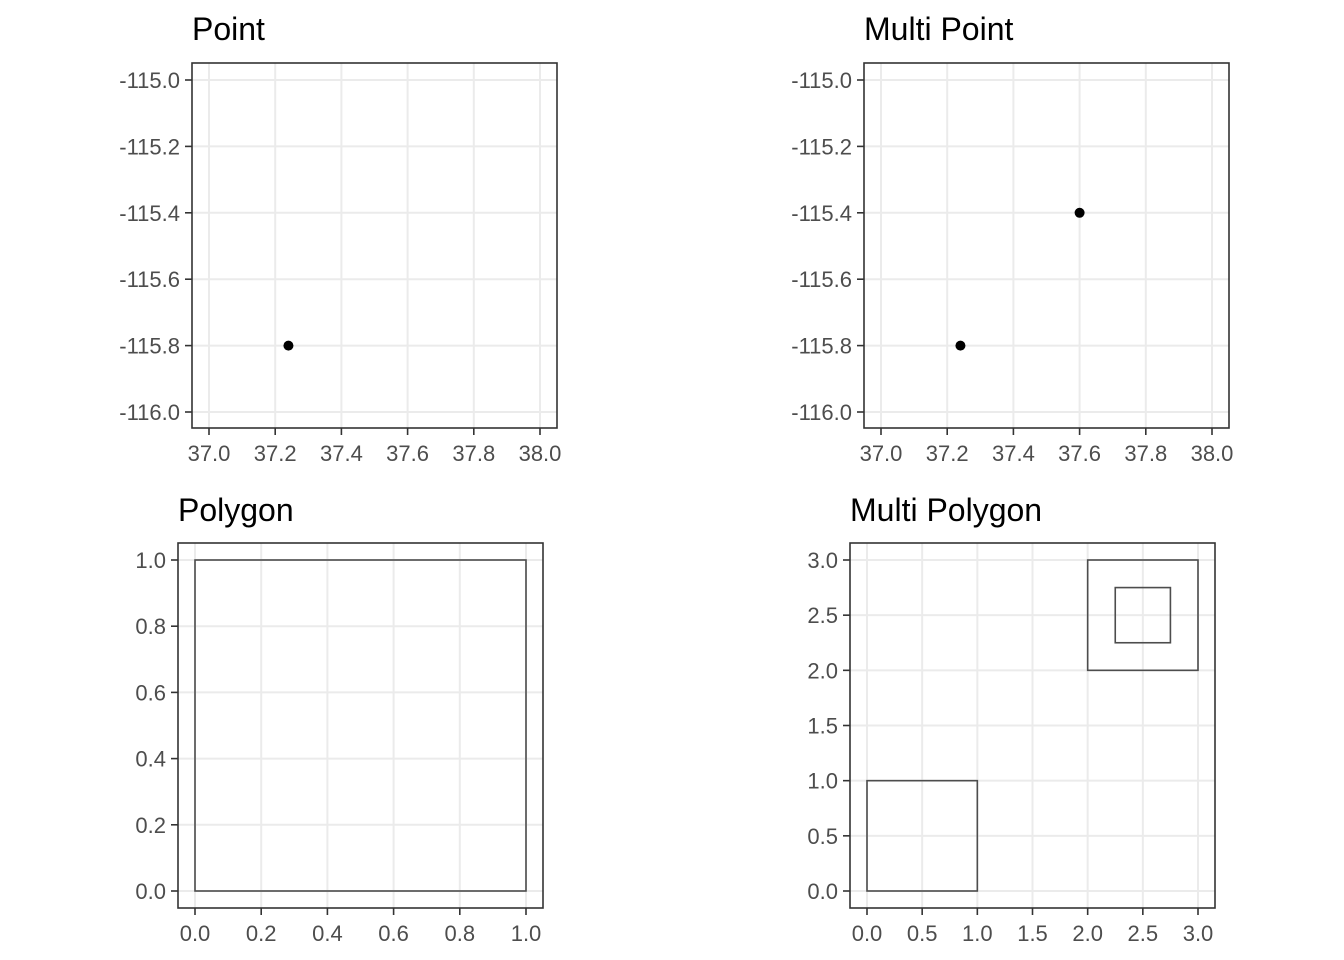 This screenshot has width=1344, height=960. What do you see at coordinates (822, 615) in the screenshot?
I see `y-tick-label: 2.5` at bounding box center [822, 615].